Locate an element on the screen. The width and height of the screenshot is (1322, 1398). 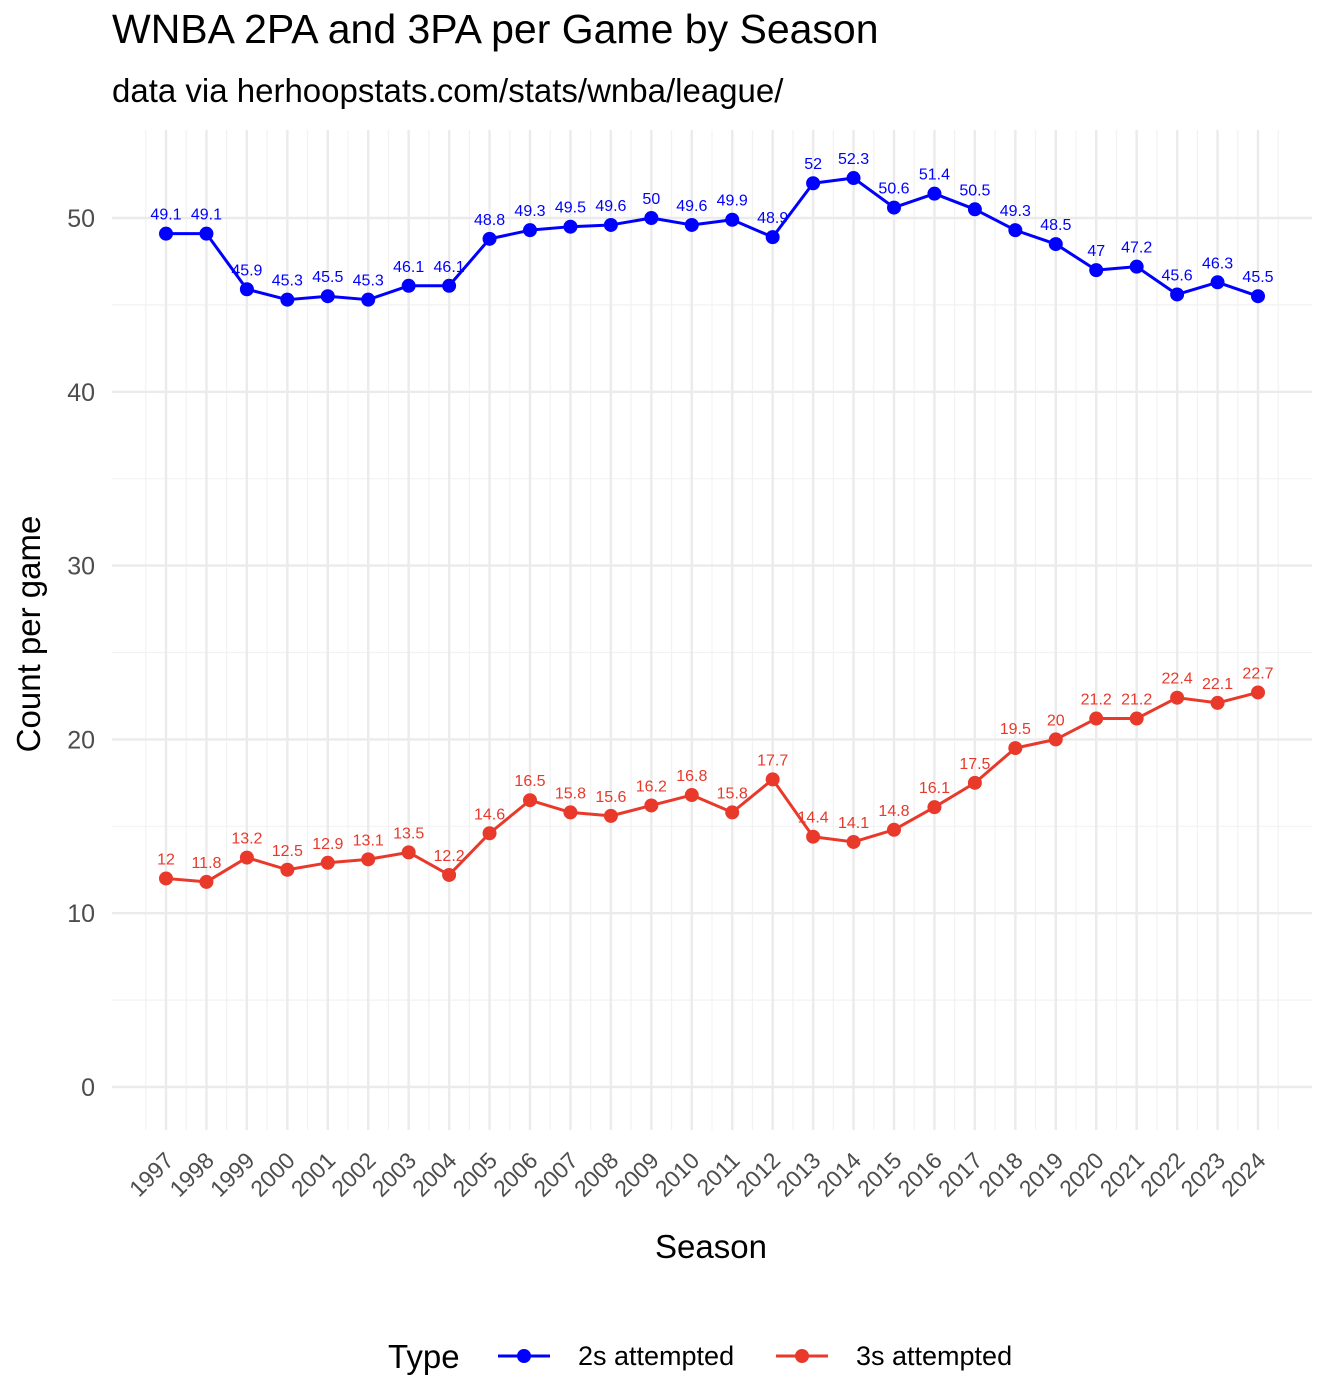
x-tick-label: 2003 is located at coordinates (394, 1174).